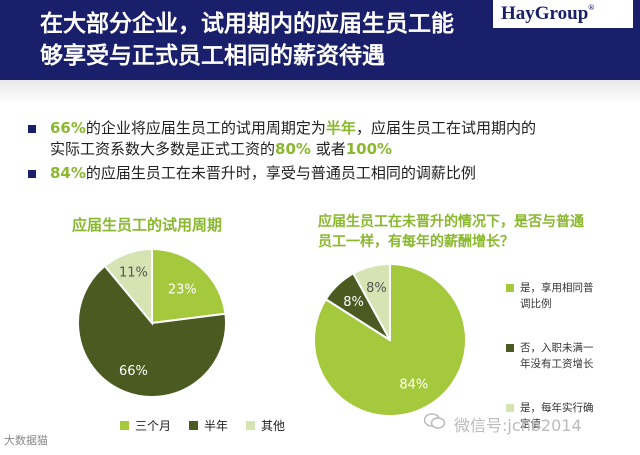 This screenshot has width=640, height=455. Describe the element at coordinates (557, 288) in the screenshot. I see `legend-label-line: 是，享用相同普` at that location.